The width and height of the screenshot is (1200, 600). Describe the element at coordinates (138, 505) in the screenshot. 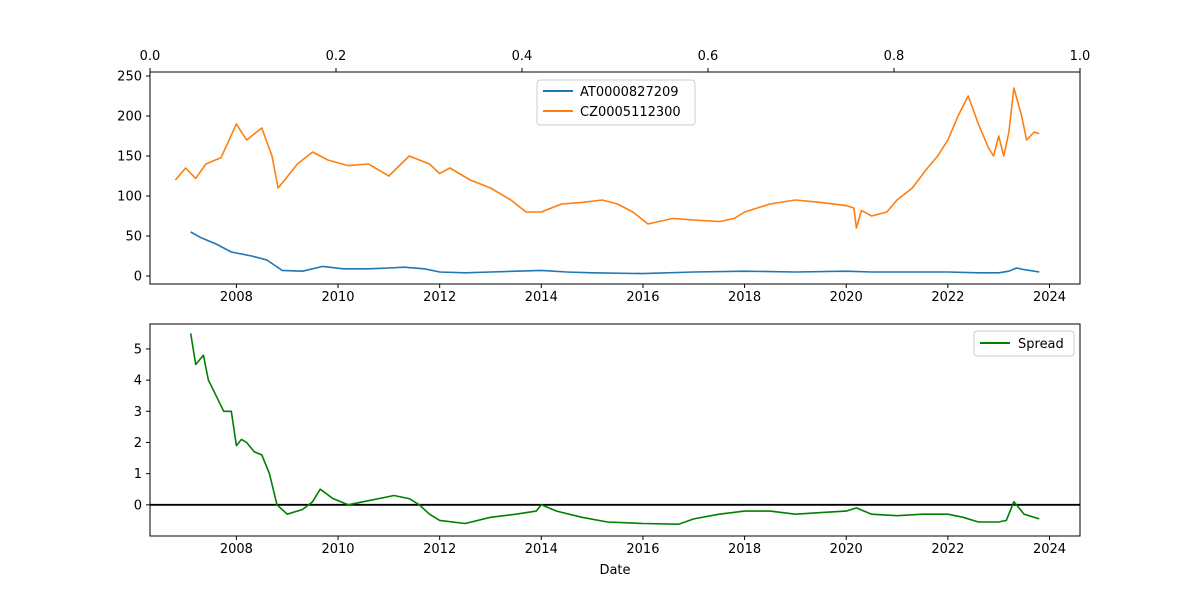

I see `bottom-y-tick-label: 0` at that location.